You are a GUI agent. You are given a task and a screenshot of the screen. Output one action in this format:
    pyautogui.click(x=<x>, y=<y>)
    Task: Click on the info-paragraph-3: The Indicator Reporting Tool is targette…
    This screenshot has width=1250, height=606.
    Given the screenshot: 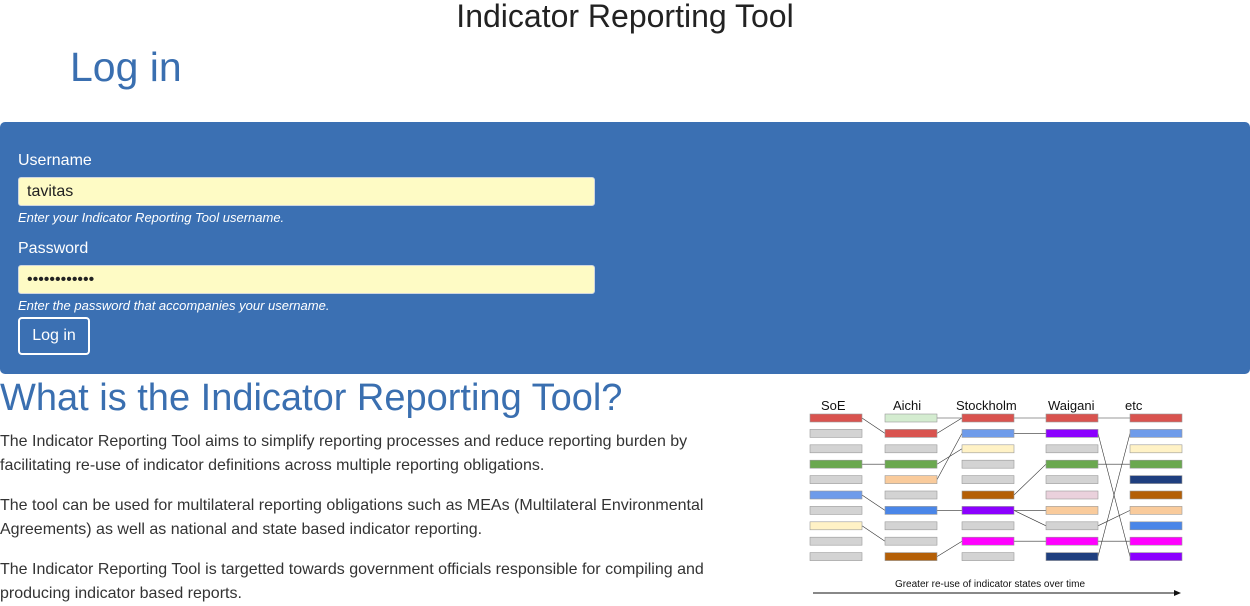 What is the action you would take?
    pyautogui.click(x=352, y=581)
    